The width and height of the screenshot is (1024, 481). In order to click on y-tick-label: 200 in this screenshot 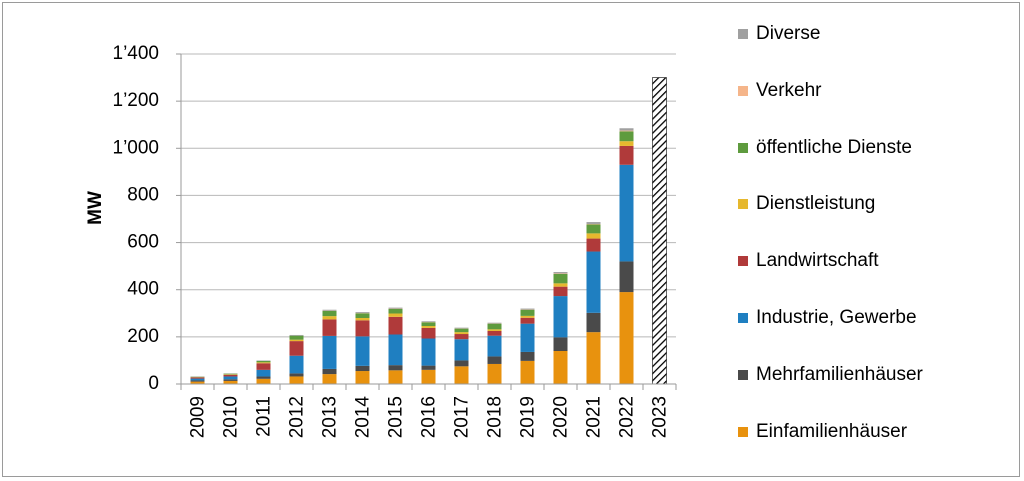, I will do `click(143, 336)`.